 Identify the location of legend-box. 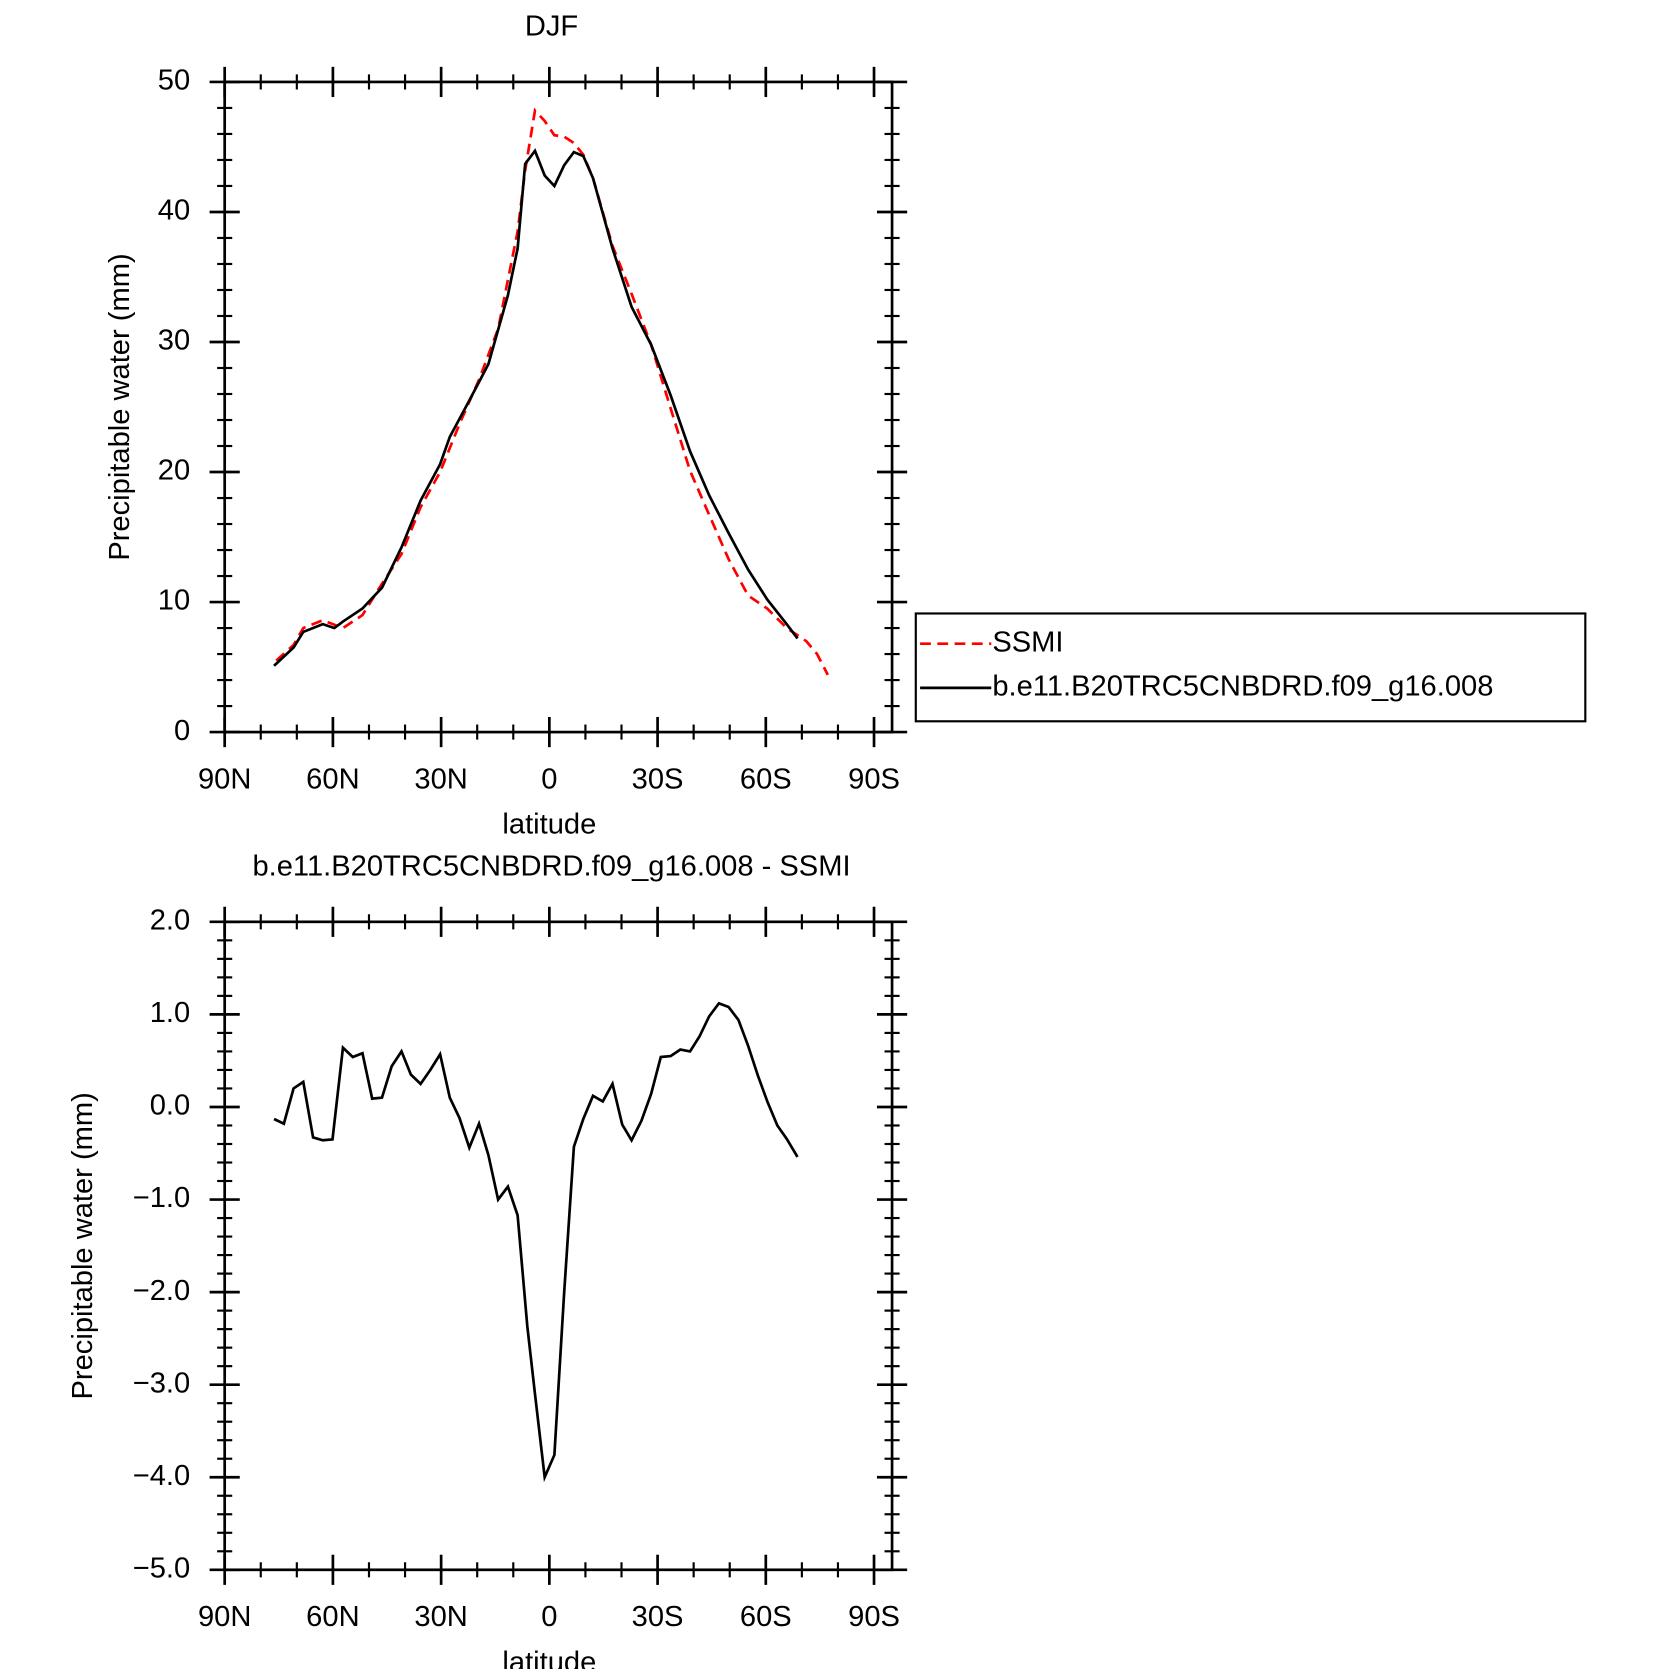
(1250, 667).